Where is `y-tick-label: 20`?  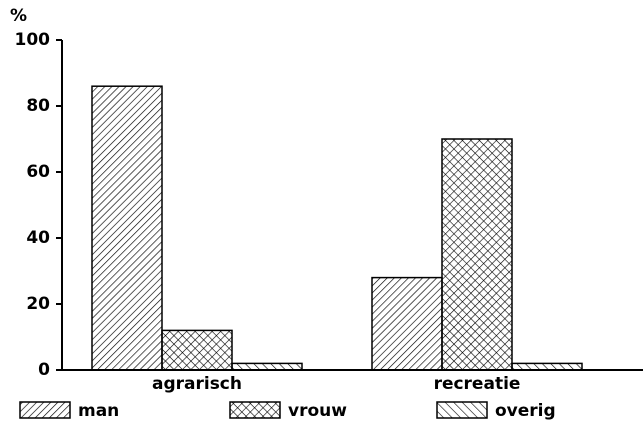
y-tick-label: 20 is located at coordinates (38, 304).